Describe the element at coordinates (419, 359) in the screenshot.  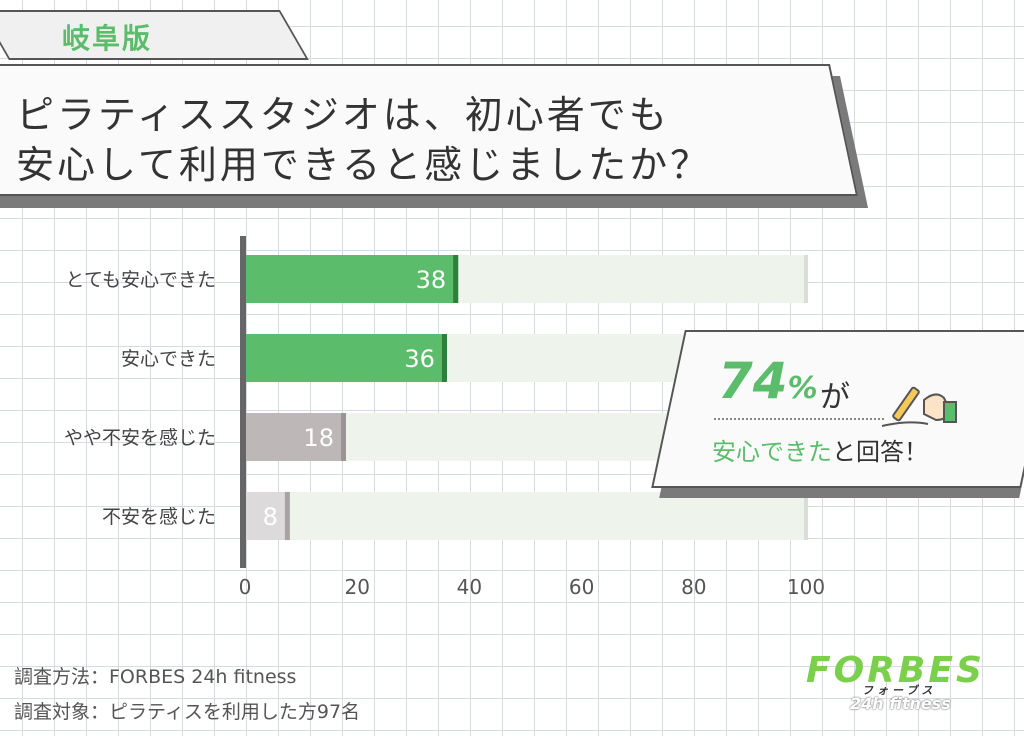
I see `data-label: 36` at that location.